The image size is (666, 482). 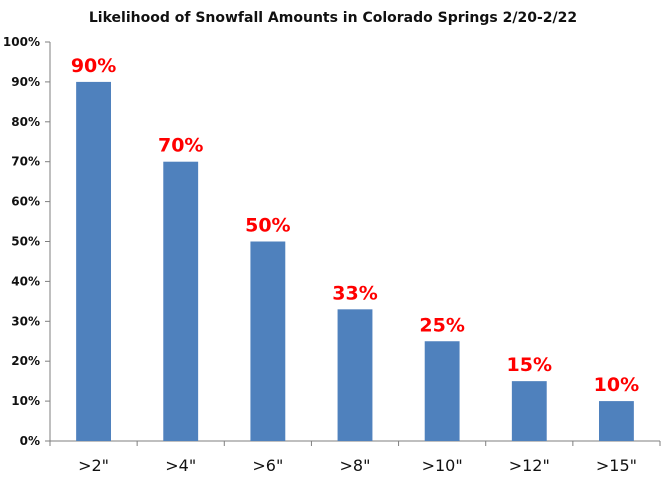 What do you see at coordinates (25, 281) in the screenshot?
I see `y-tick-label: 40%` at bounding box center [25, 281].